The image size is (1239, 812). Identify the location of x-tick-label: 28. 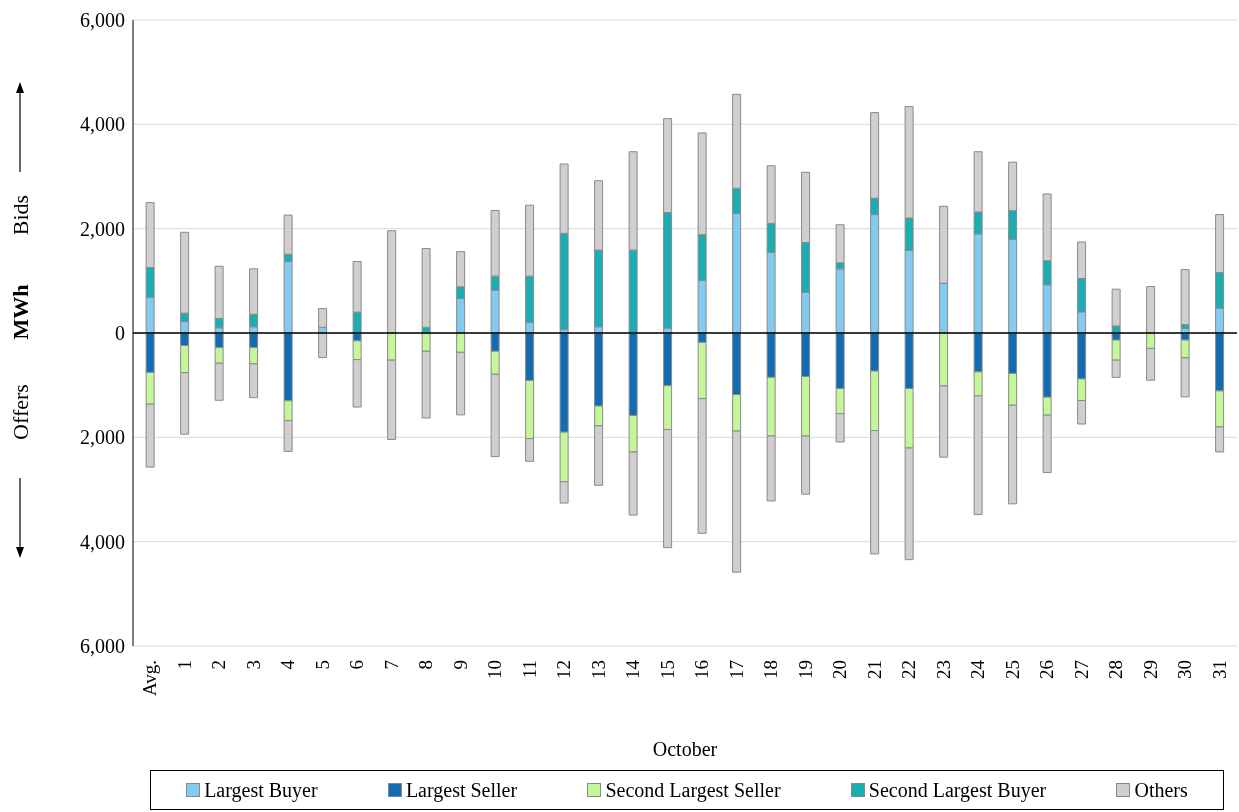
(1116, 669).